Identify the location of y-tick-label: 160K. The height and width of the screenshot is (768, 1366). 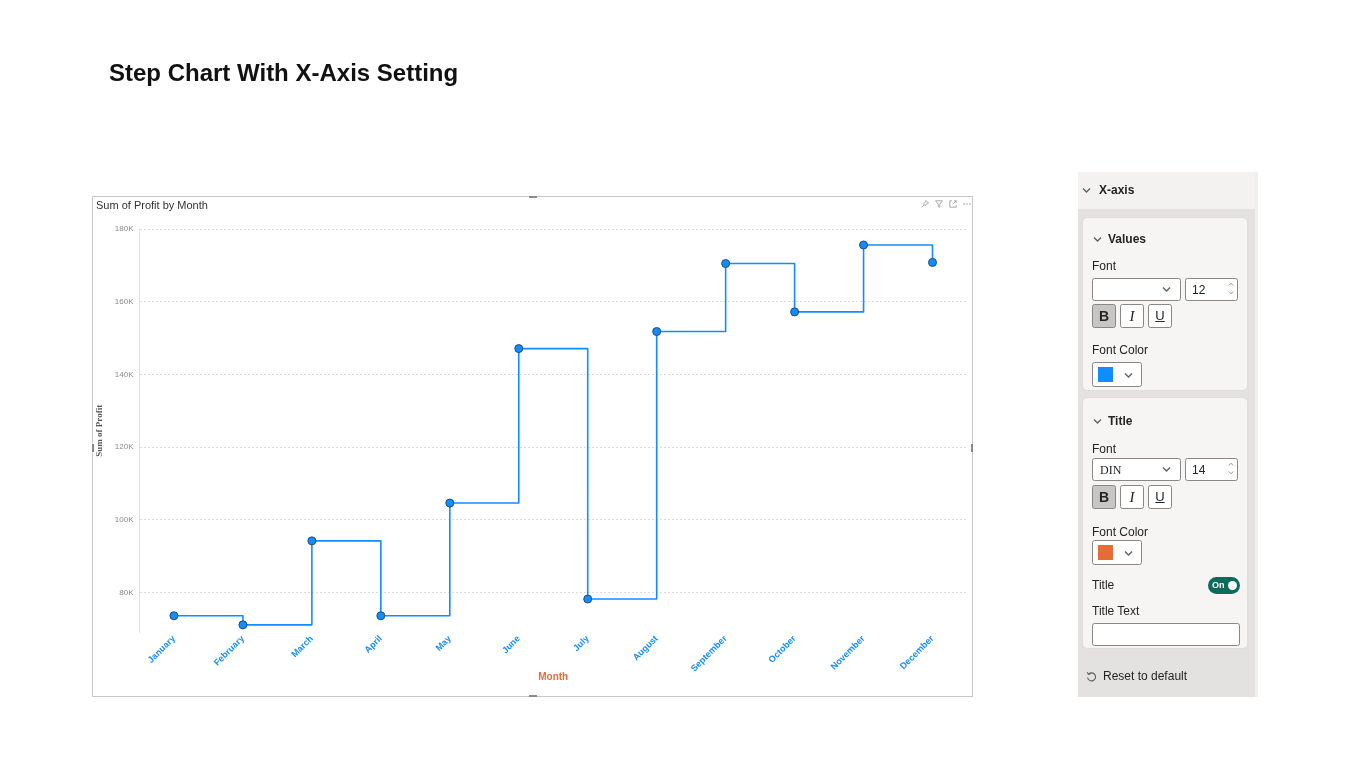
(124, 301).